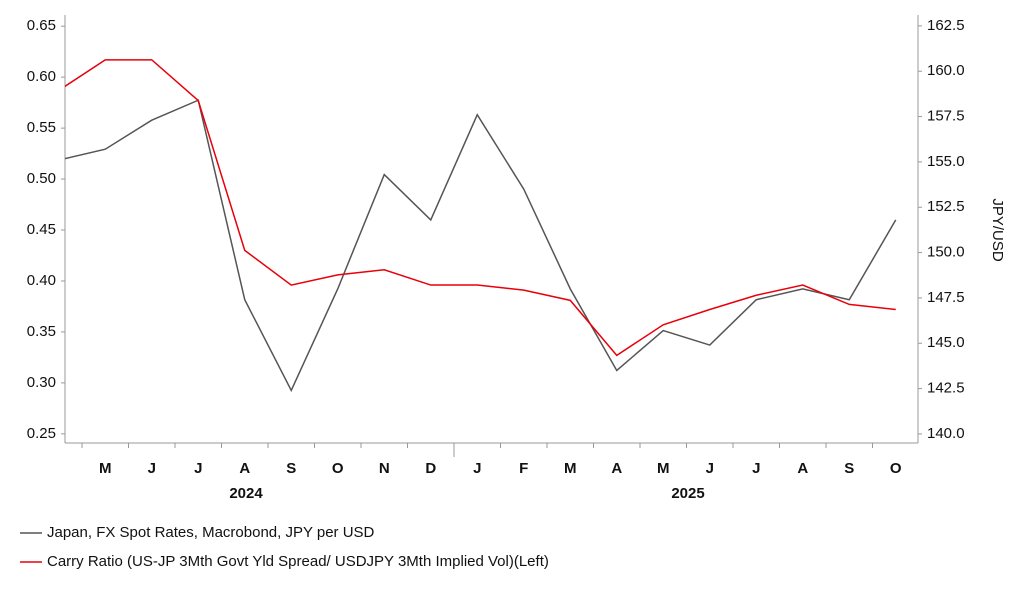 The image size is (1022, 597). What do you see at coordinates (946, 252) in the screenshot?
I see `y2-tick-label: 150.0` at bounding box center [946, 252].